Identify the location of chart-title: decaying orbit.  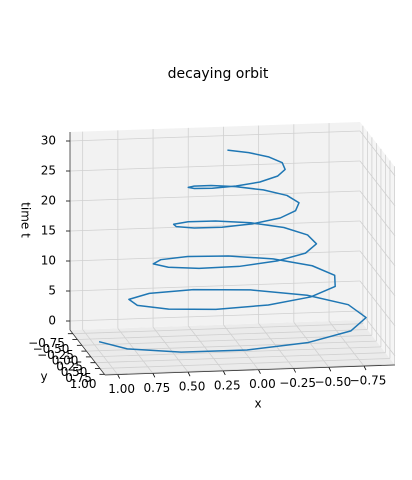
(218, 74).